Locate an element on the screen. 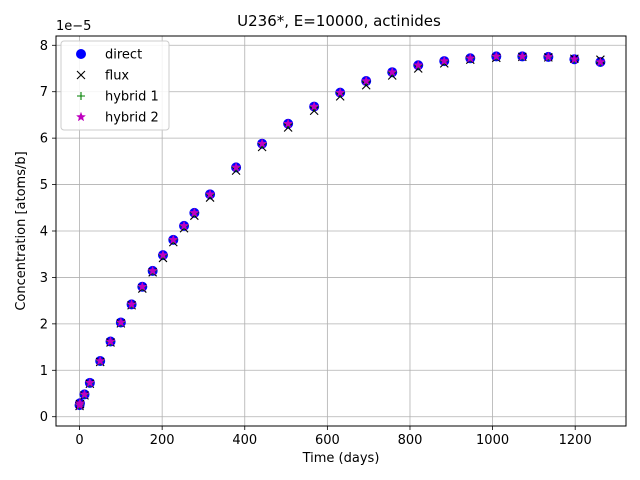 This screenshot has width=640, height=480. x-tick-label: 600 is located at coordinates (327, 440).